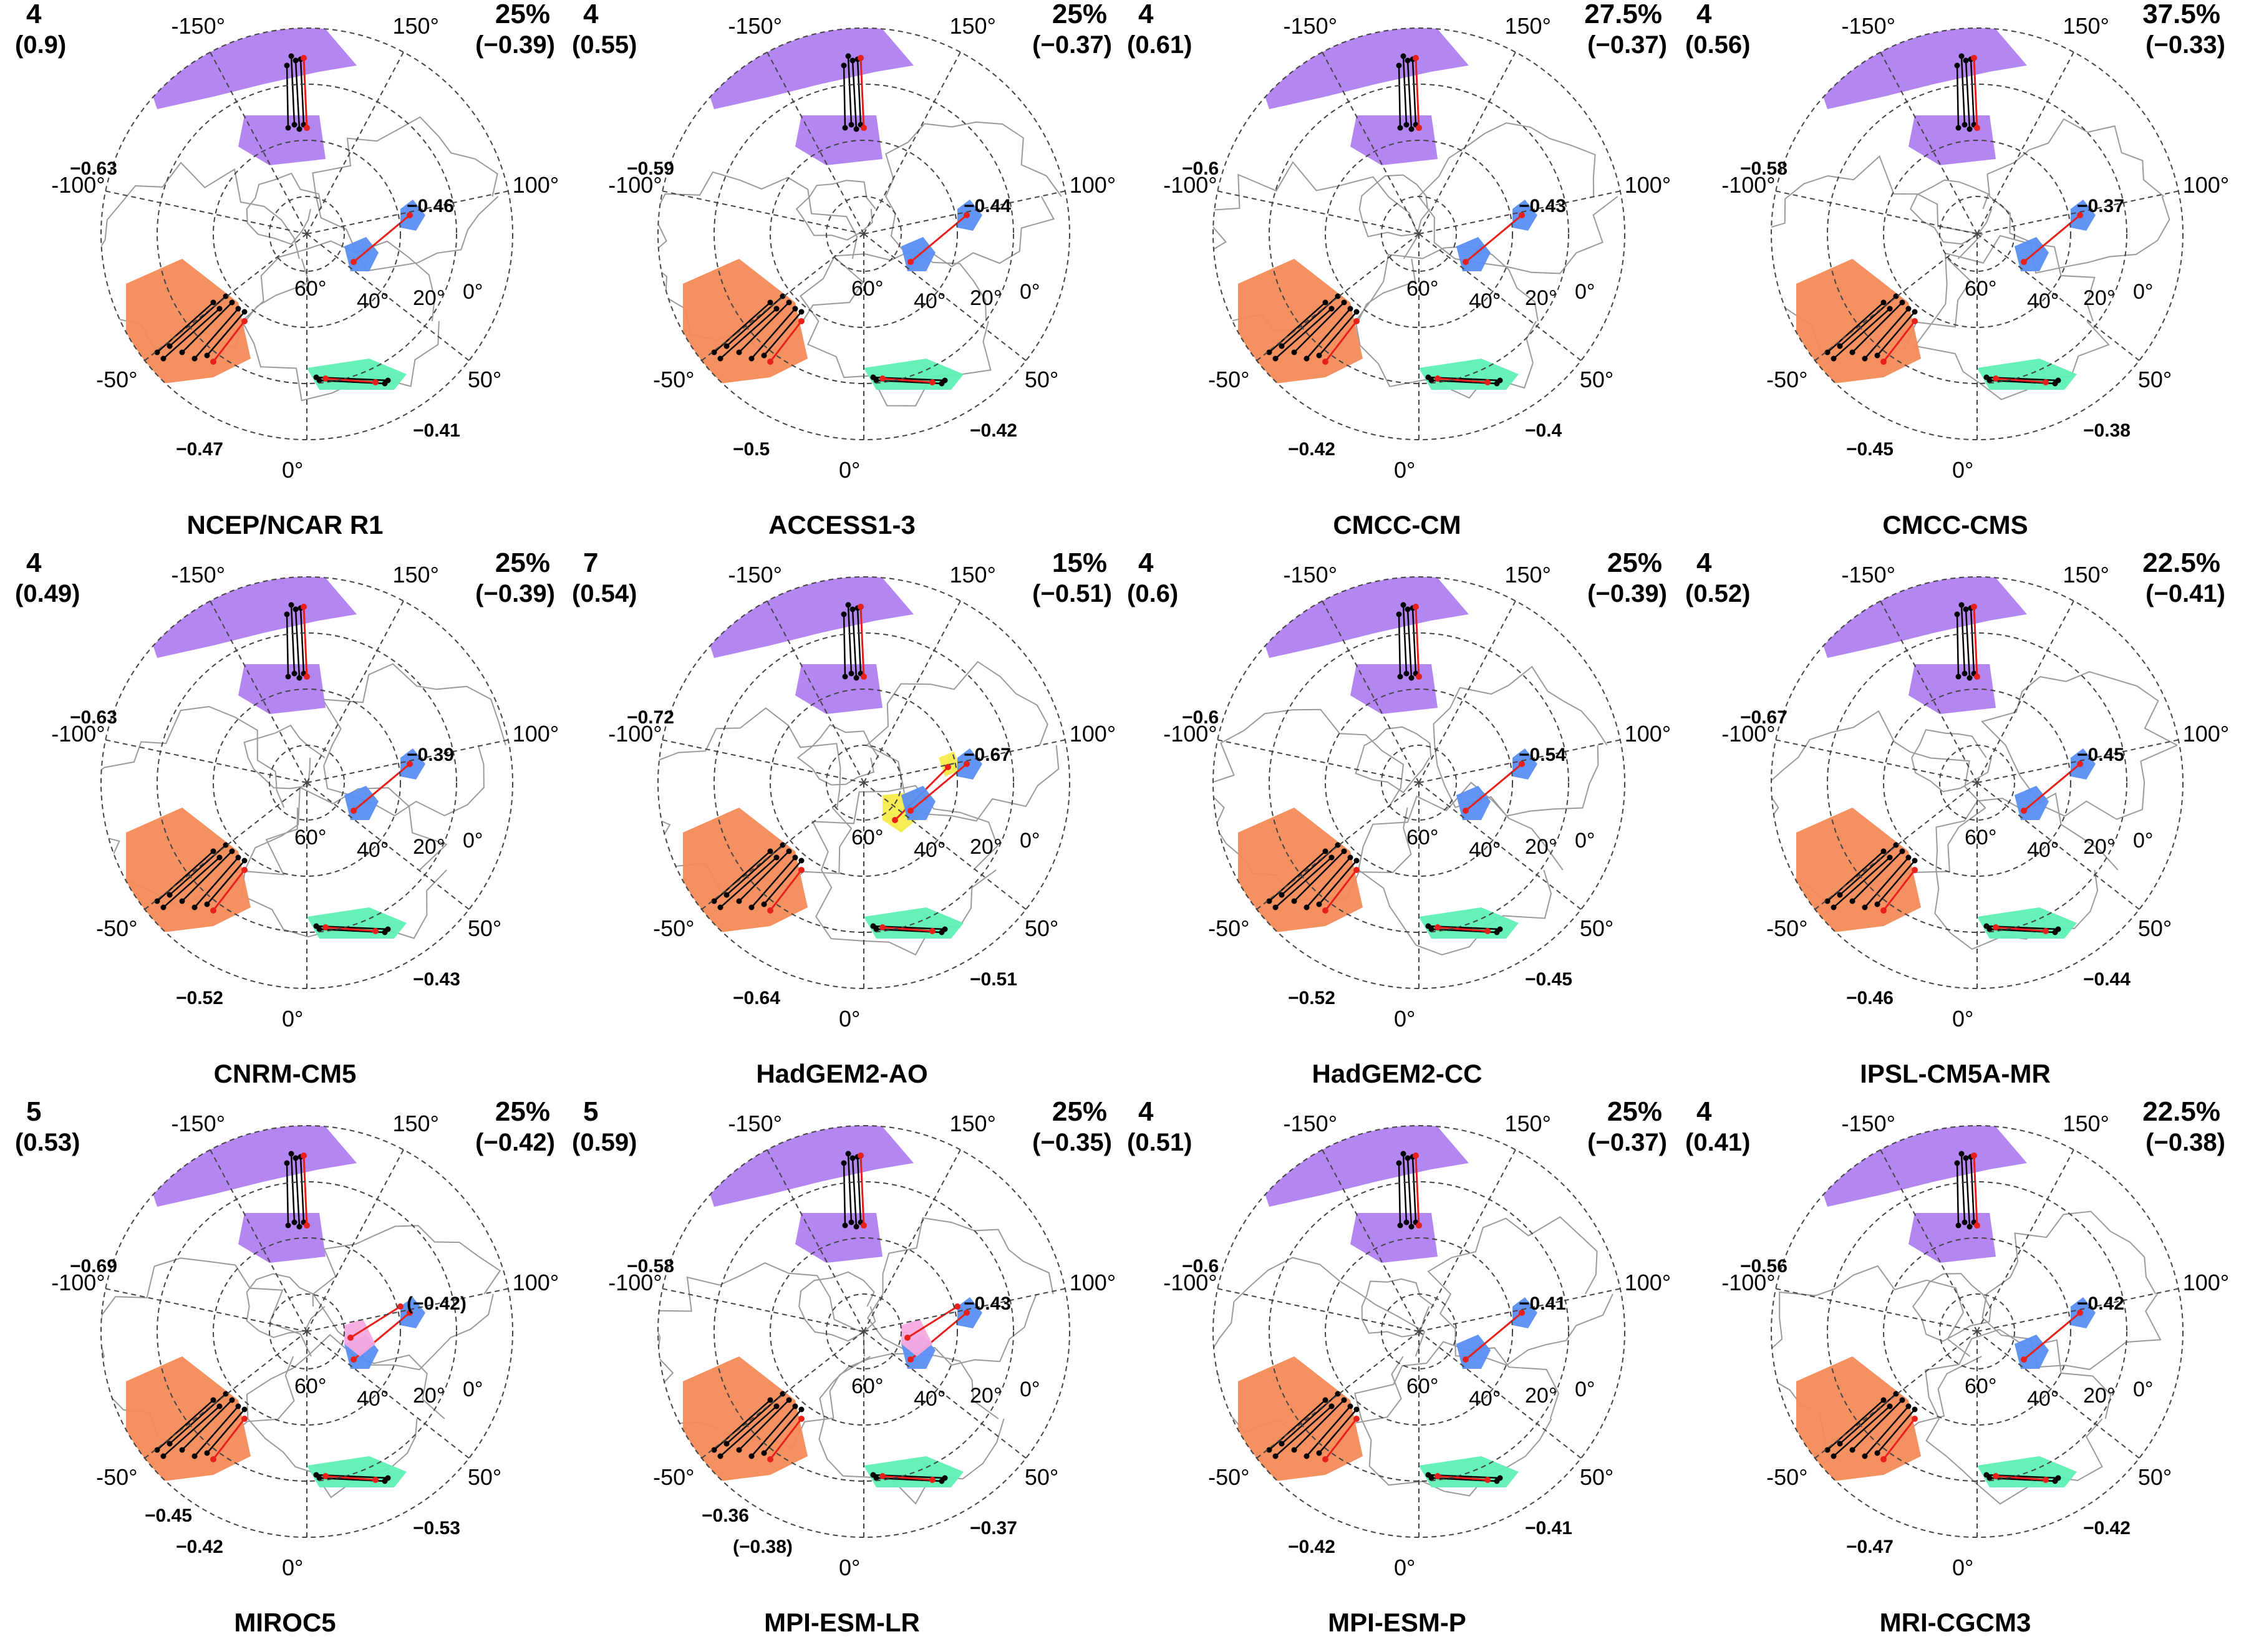 This screenshot has height=1652, width=2264. I want to click on correlation-label: −0.46, so click(431, 206).